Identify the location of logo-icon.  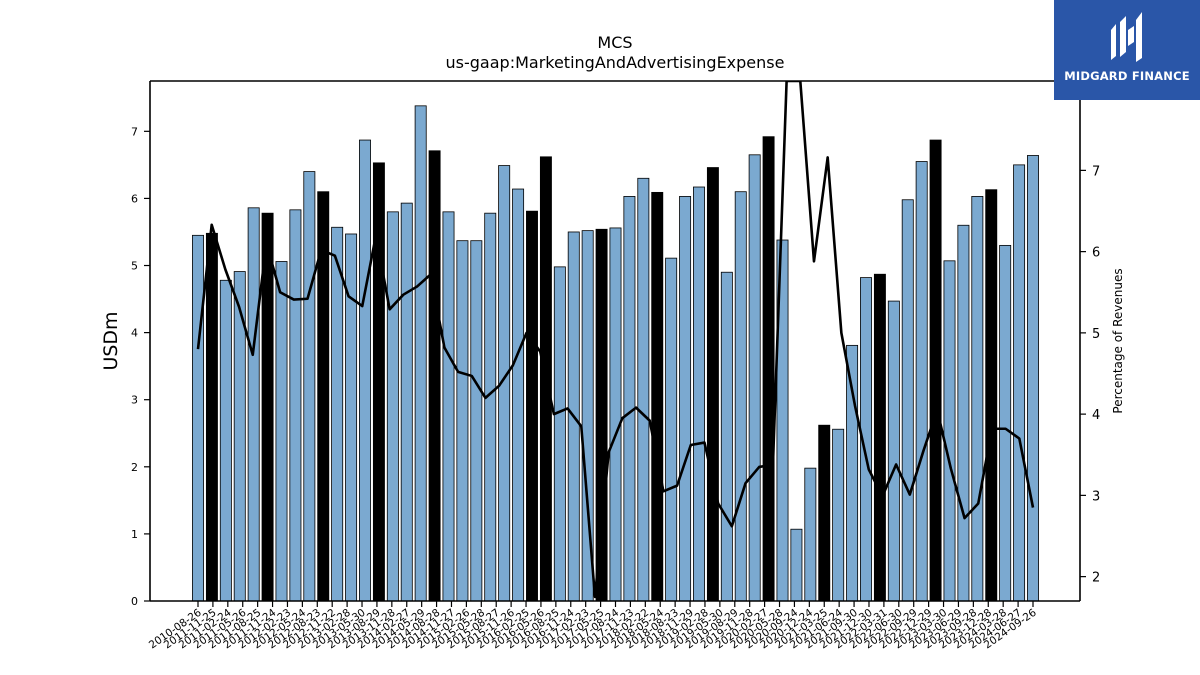
(1126, 37).